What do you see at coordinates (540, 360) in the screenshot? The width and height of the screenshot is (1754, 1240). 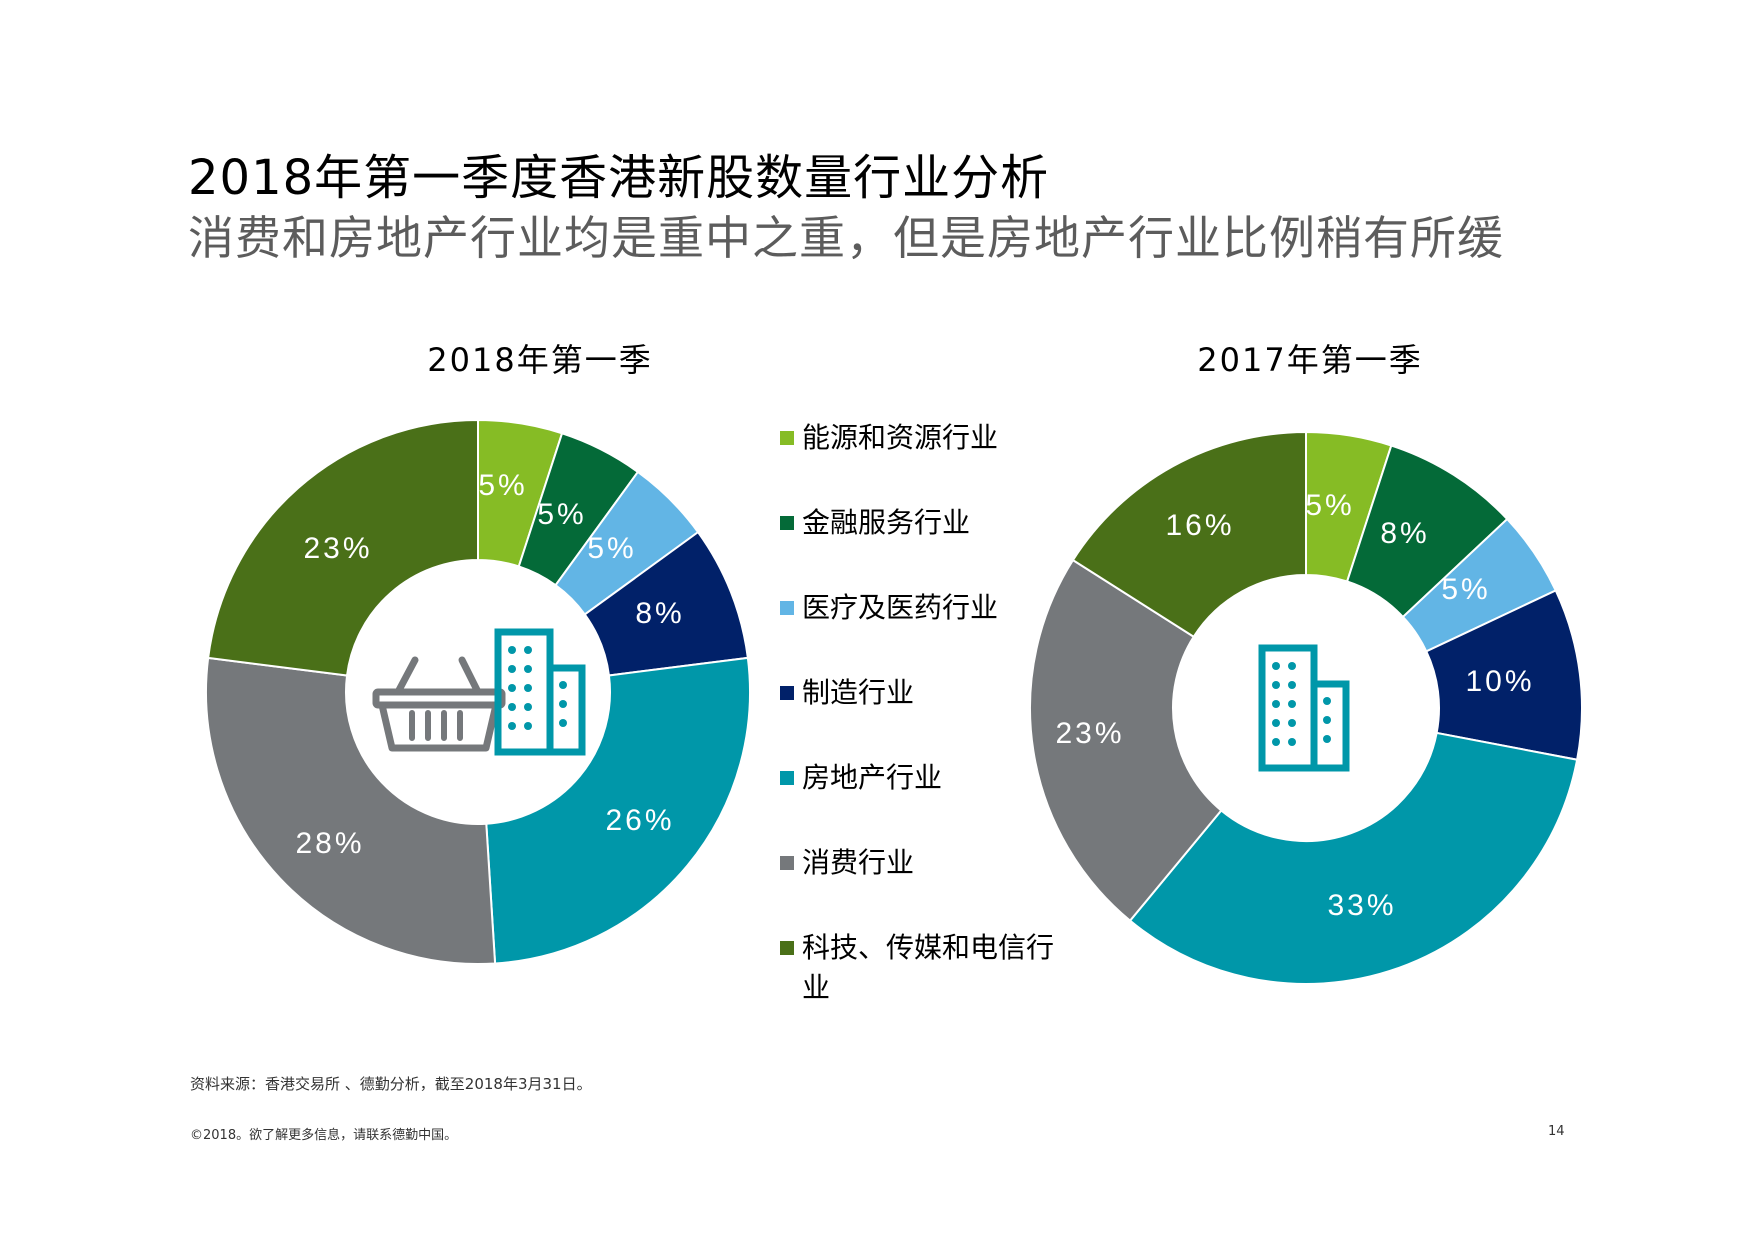 I see `chart-2018-title: 2018年第一季` at bounding box center [540, 360].